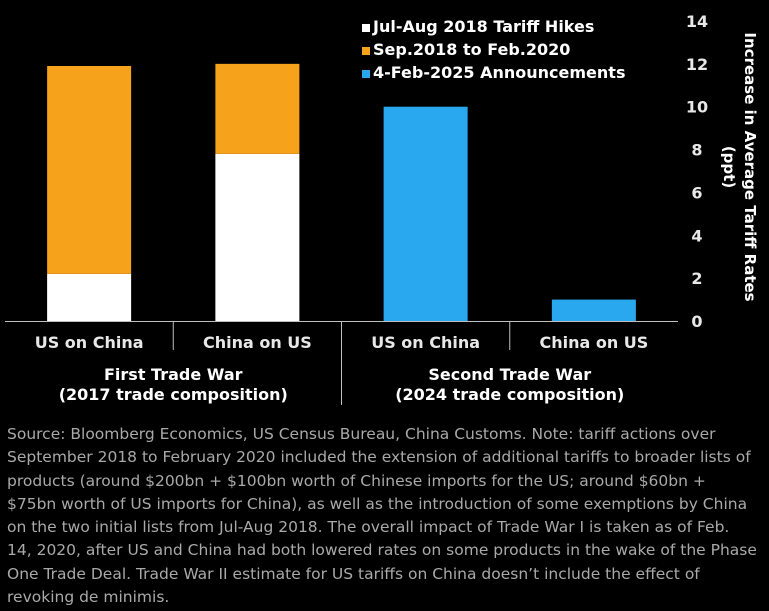  What do you see at coordinates (697, 107) in the screenshot?
I see `y-tick-label: 10` at bounding box center [697, 107].